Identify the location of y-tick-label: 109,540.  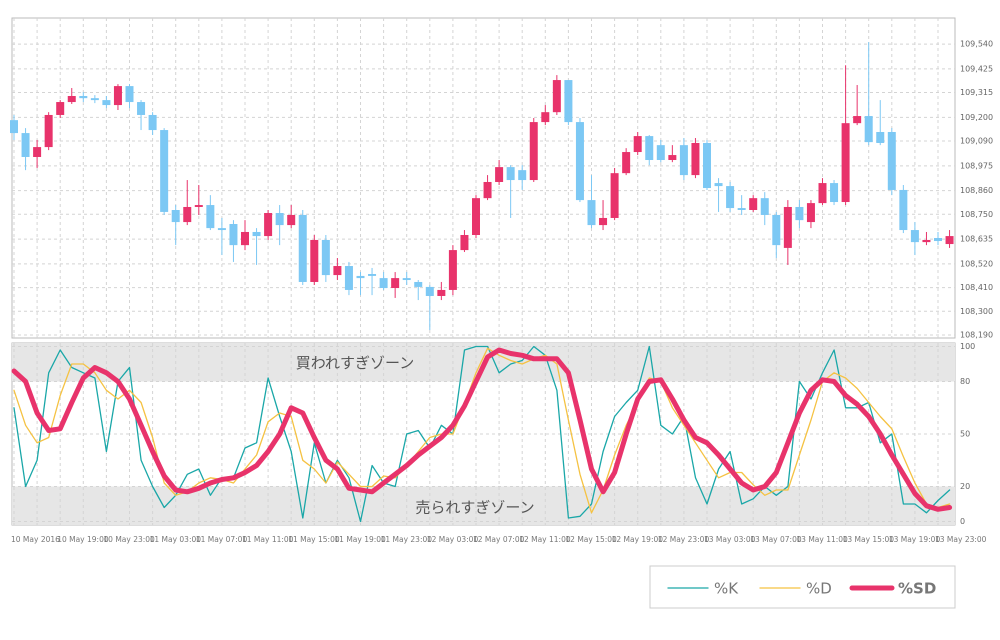
(976, 44).